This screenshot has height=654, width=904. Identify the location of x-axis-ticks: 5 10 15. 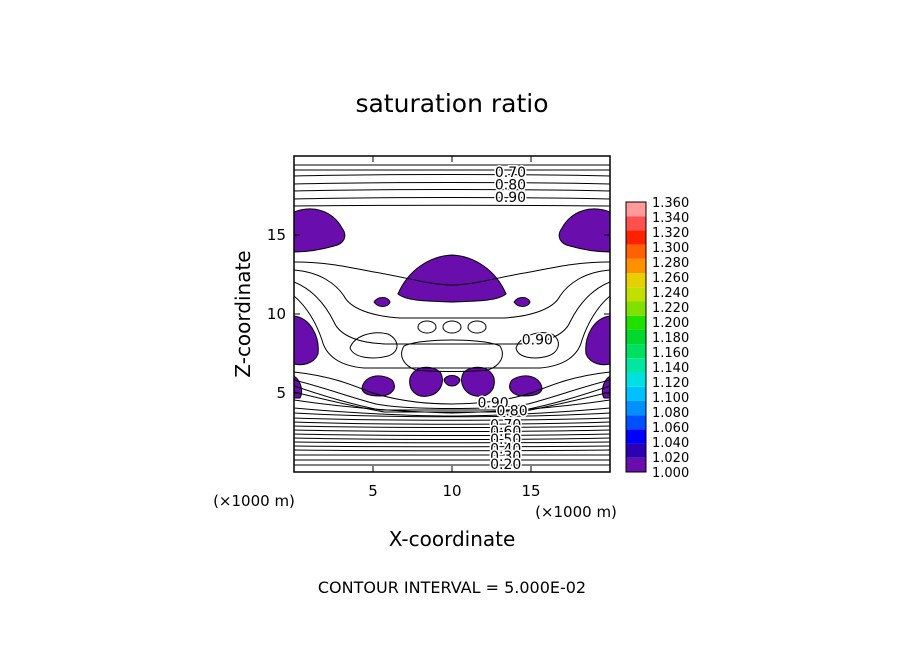
(454, 328).